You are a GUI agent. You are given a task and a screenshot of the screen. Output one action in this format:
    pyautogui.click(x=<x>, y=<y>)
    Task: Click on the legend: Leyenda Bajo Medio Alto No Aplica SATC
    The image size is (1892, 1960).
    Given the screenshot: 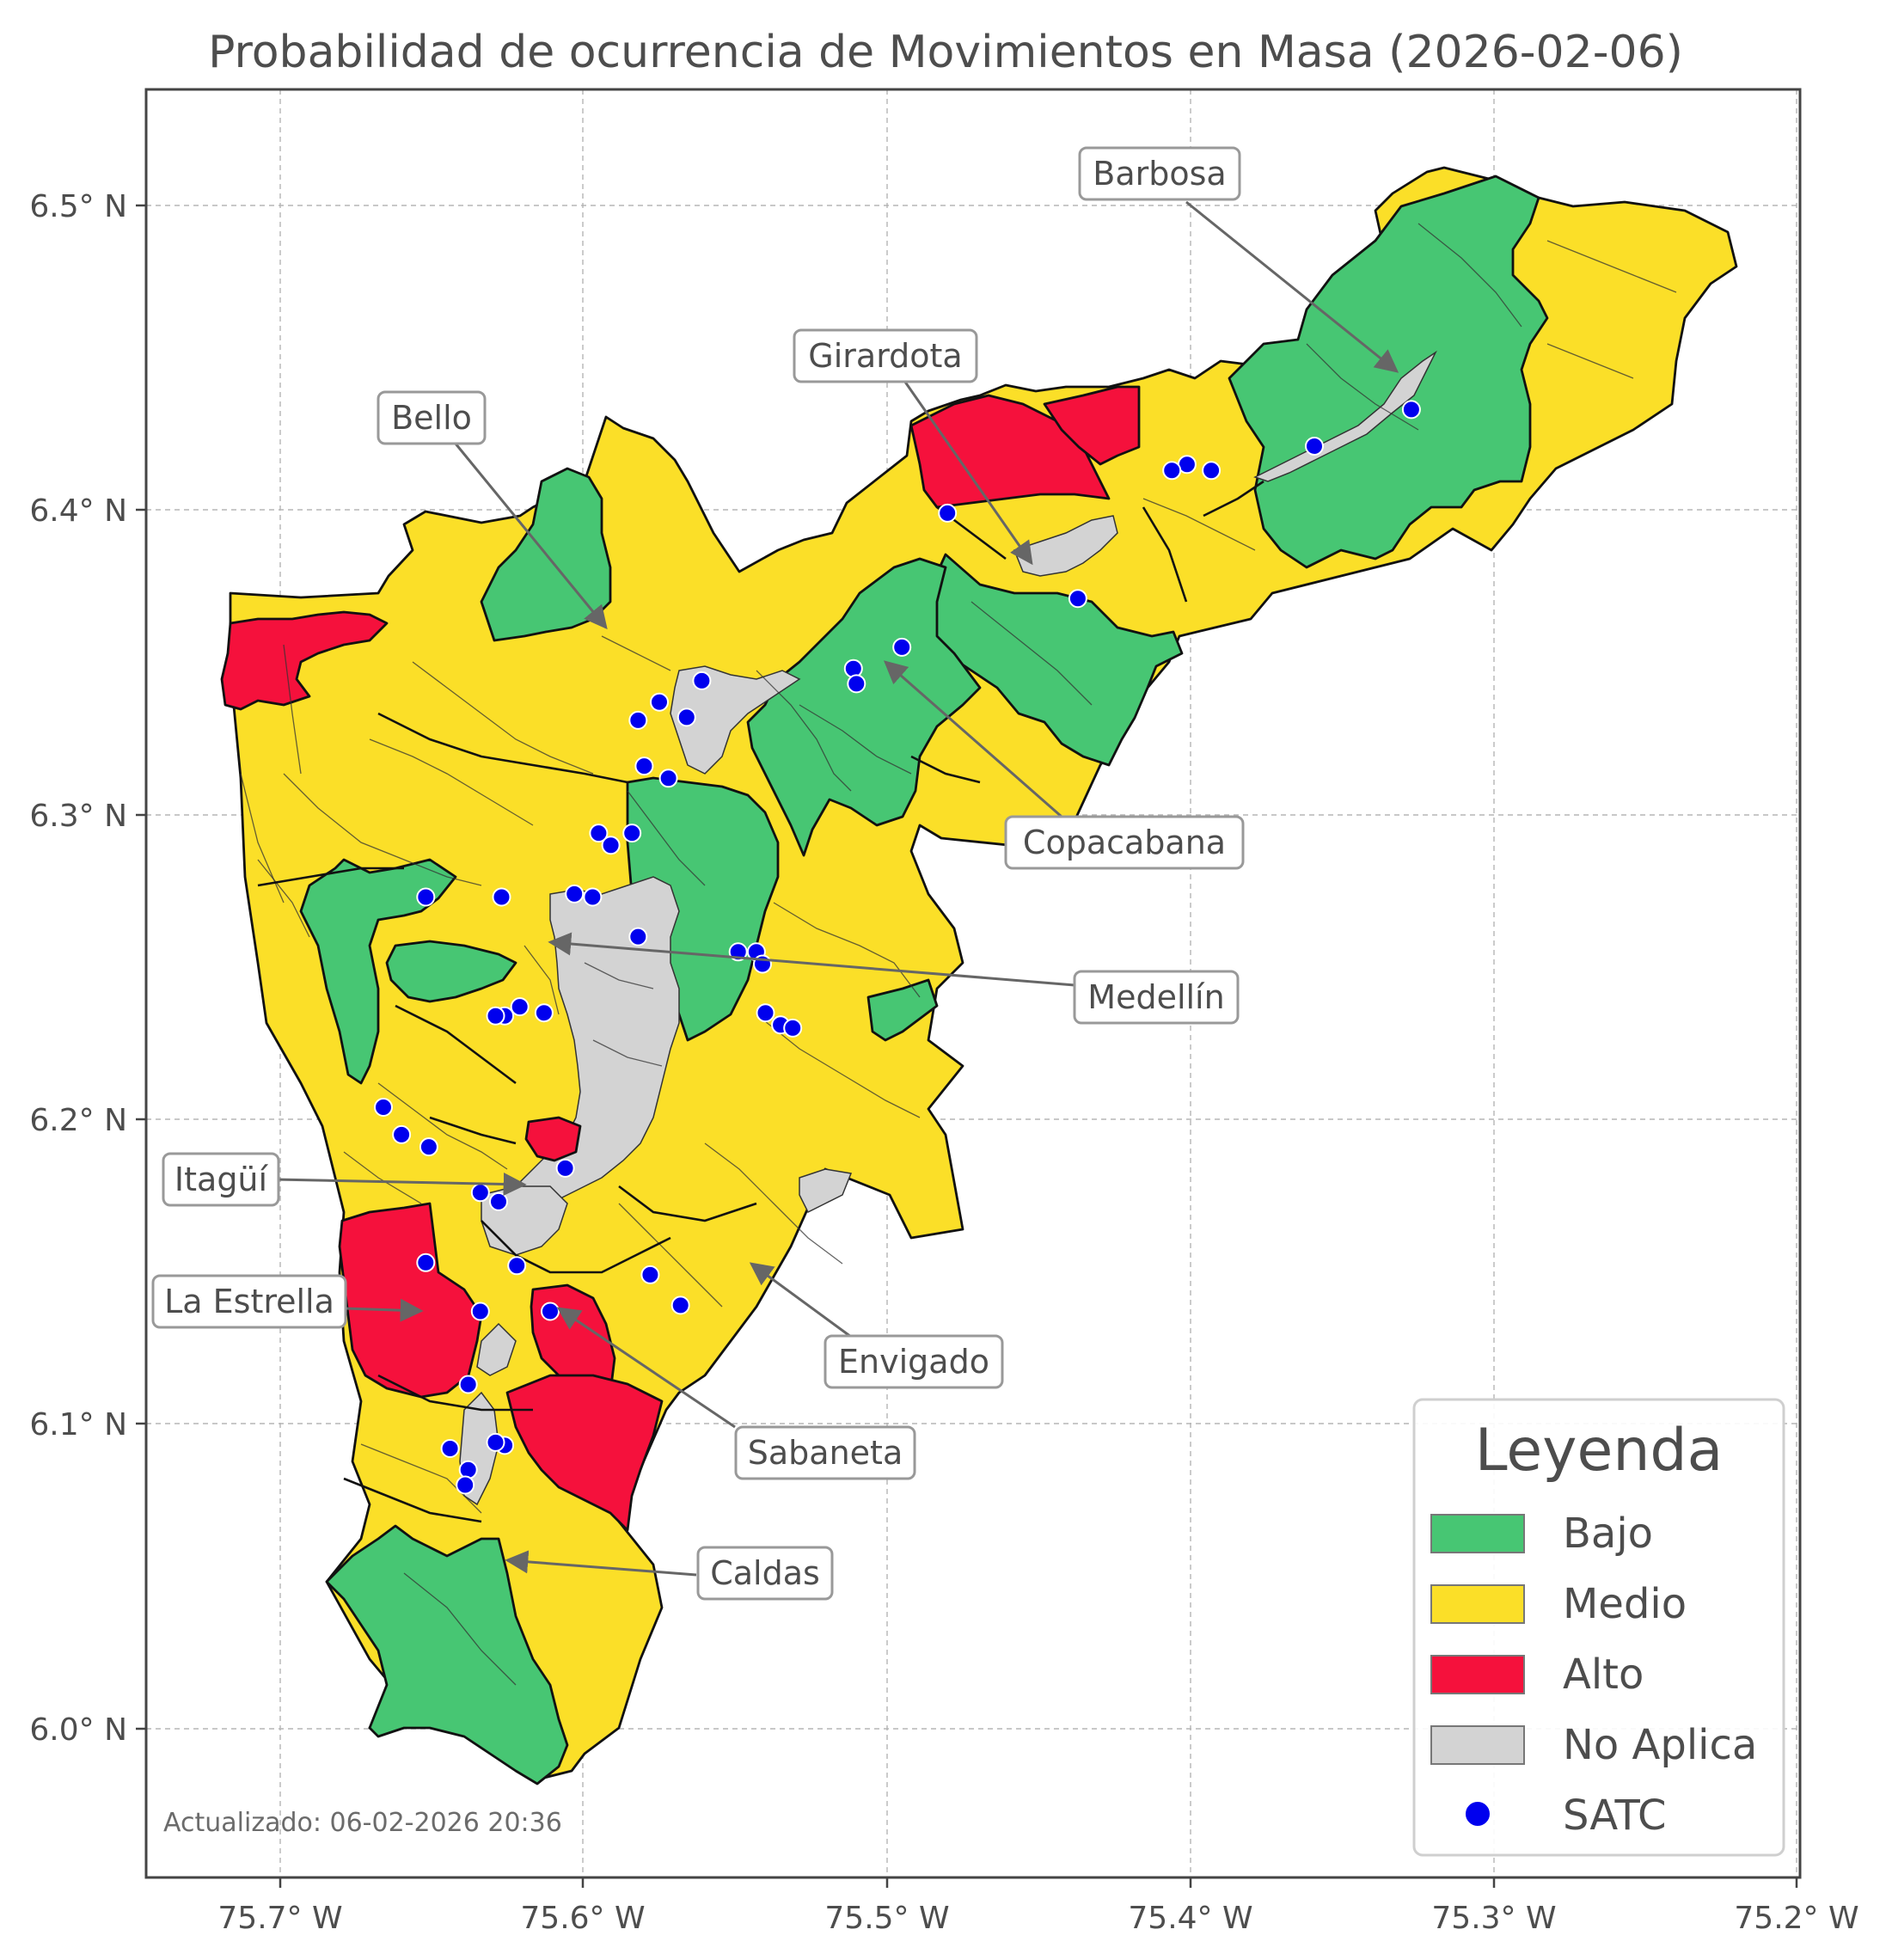 What is the action you would take?
    pyautogui.click(x=1598, y=1627)
    